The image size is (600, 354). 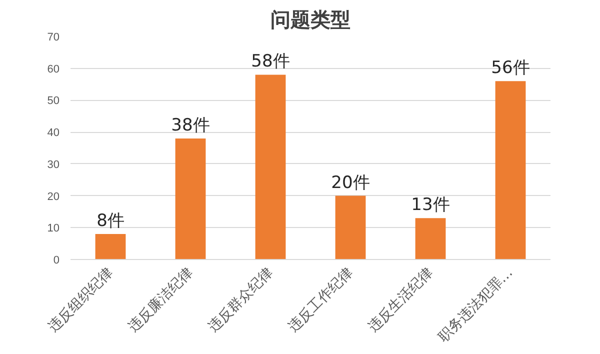 What do you see at coordinates (53, 69) in the screenshot?
I see `y-tick-label: 60` at bounding box center [53, 69].